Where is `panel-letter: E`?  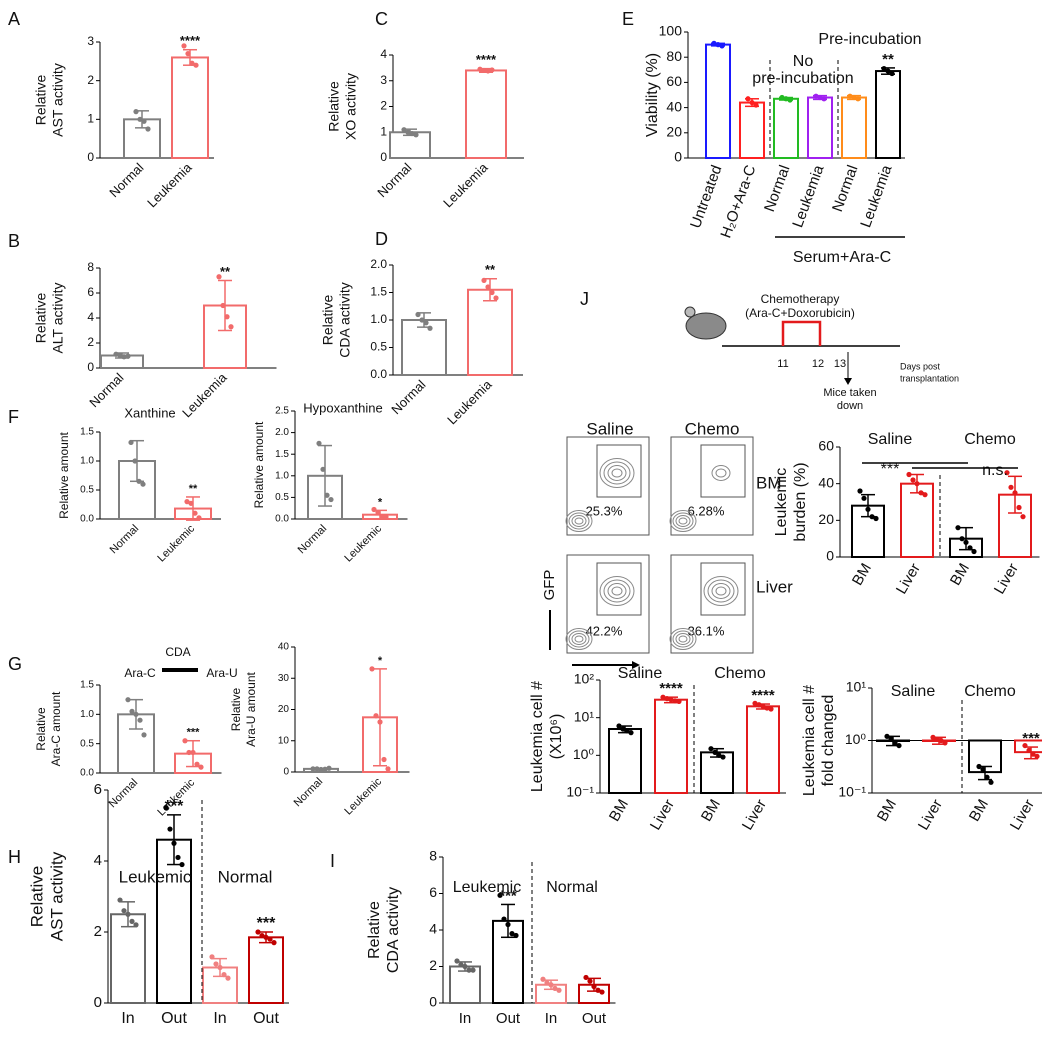
panel-letter: E is located at coordinates (628, 19).